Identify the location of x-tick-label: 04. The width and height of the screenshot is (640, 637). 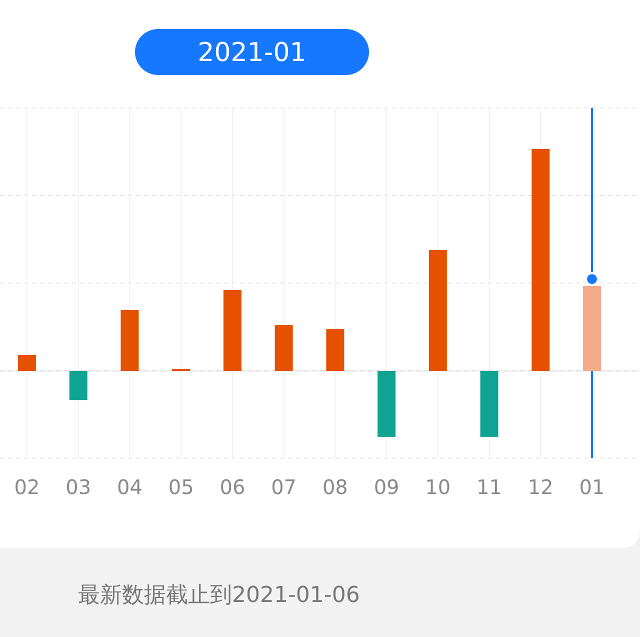
(129, 487).